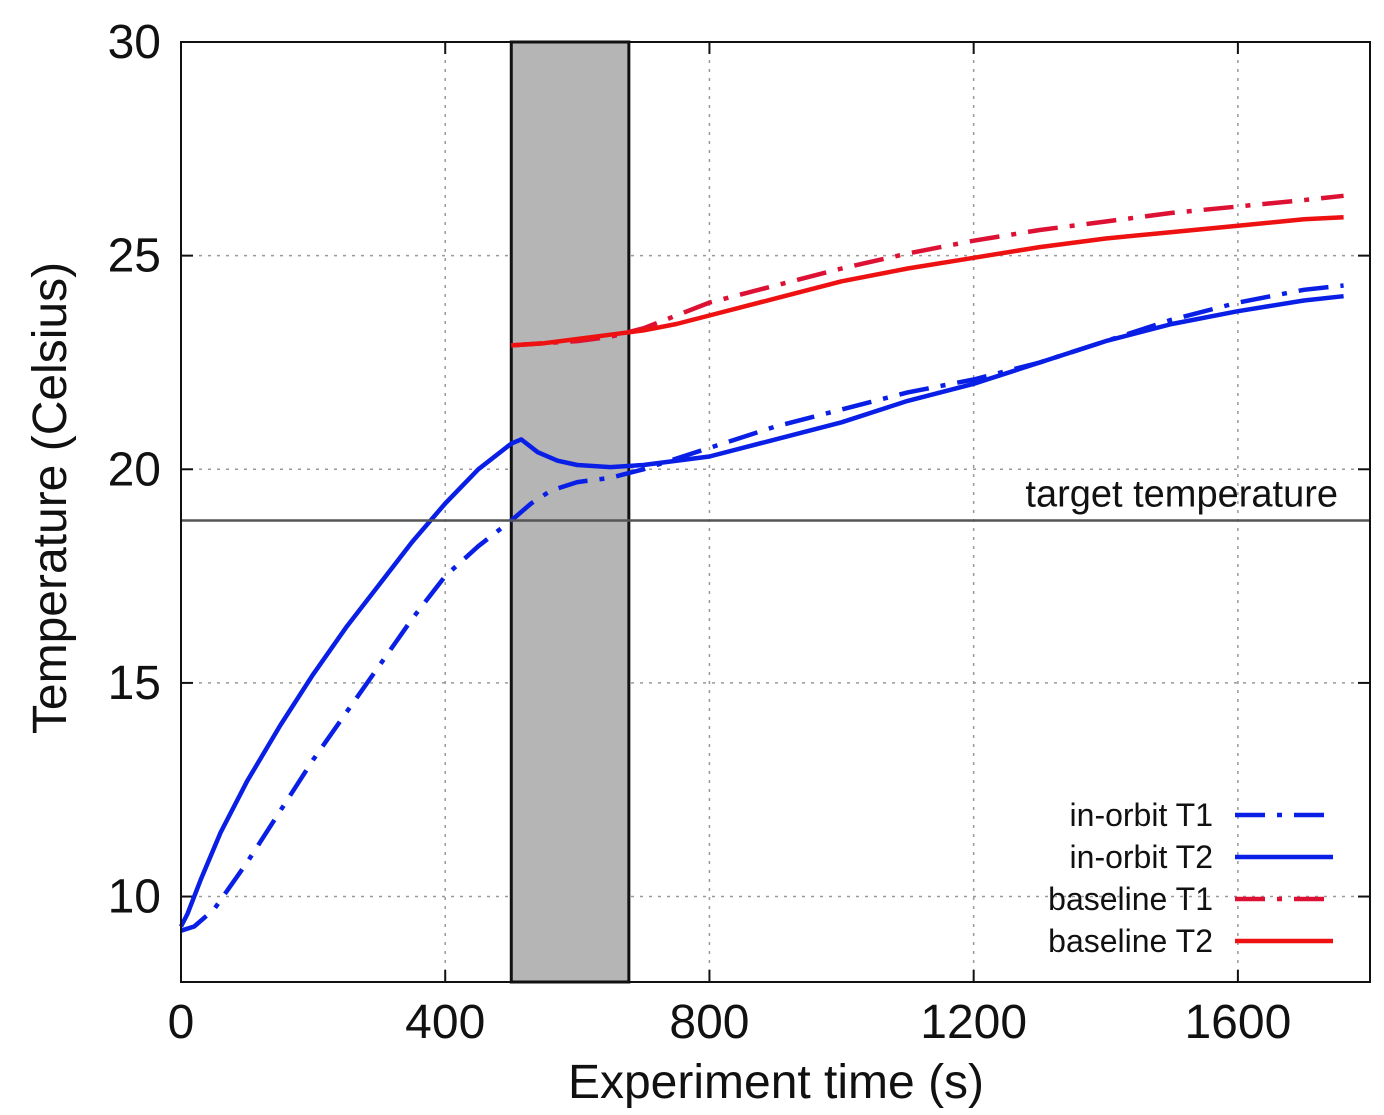 Image resolution: width=1384 pixels, height=1115 pixels. Describe the element at coordinates (1130, 899) in the screenshot. I see `legend-label: baseline T1` at that location.